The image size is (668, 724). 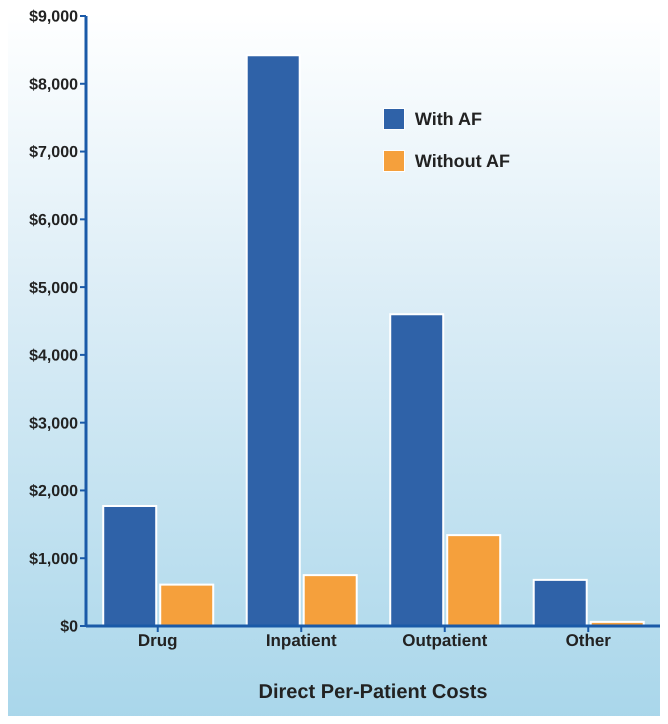 I want to click on x-tick-label: Drug, so click(x=158, y=640).